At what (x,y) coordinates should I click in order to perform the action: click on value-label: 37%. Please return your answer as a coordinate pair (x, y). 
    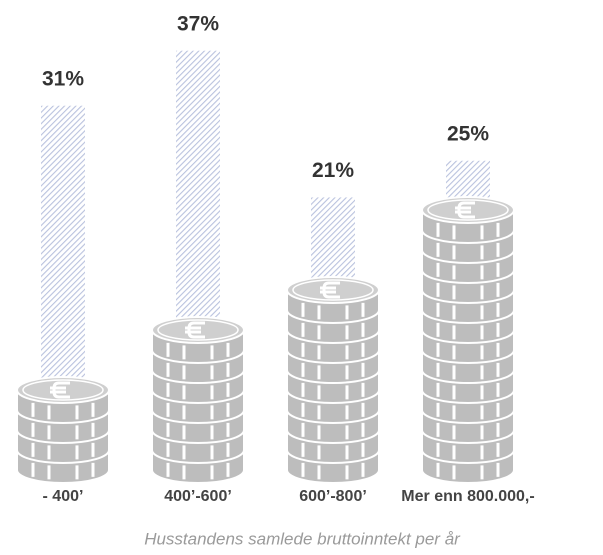
    Looking at the image, I should click on (198, 23).